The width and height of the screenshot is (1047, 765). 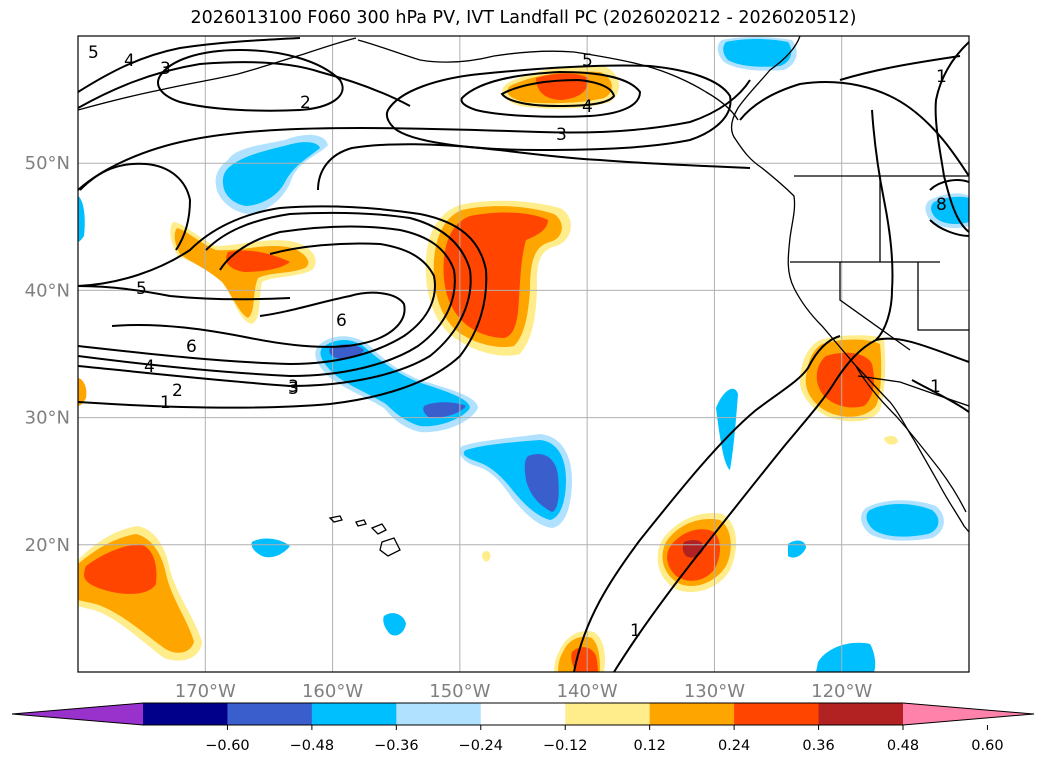 What do you see at coordinates (205, 691) in the screenshot?
I see `lon-label-0: 170°W` at bounding box center [205, 691].